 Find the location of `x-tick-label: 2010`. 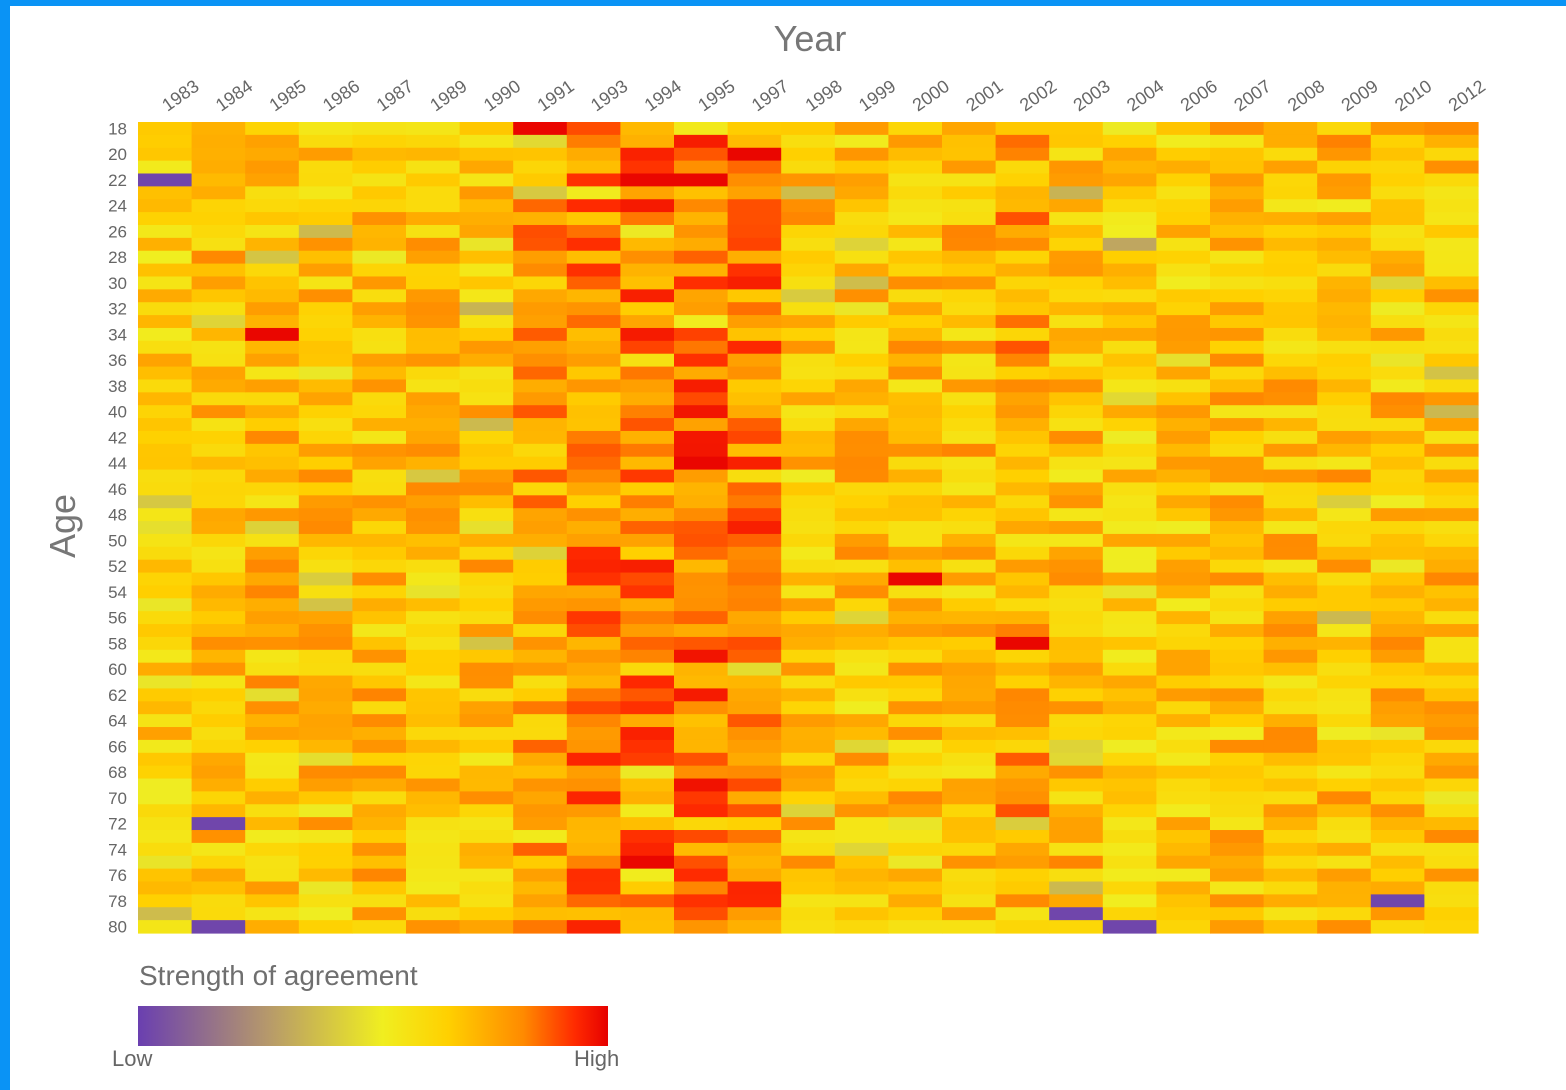

x-tick-label: 2010 is located at coordinates (1413, 95).